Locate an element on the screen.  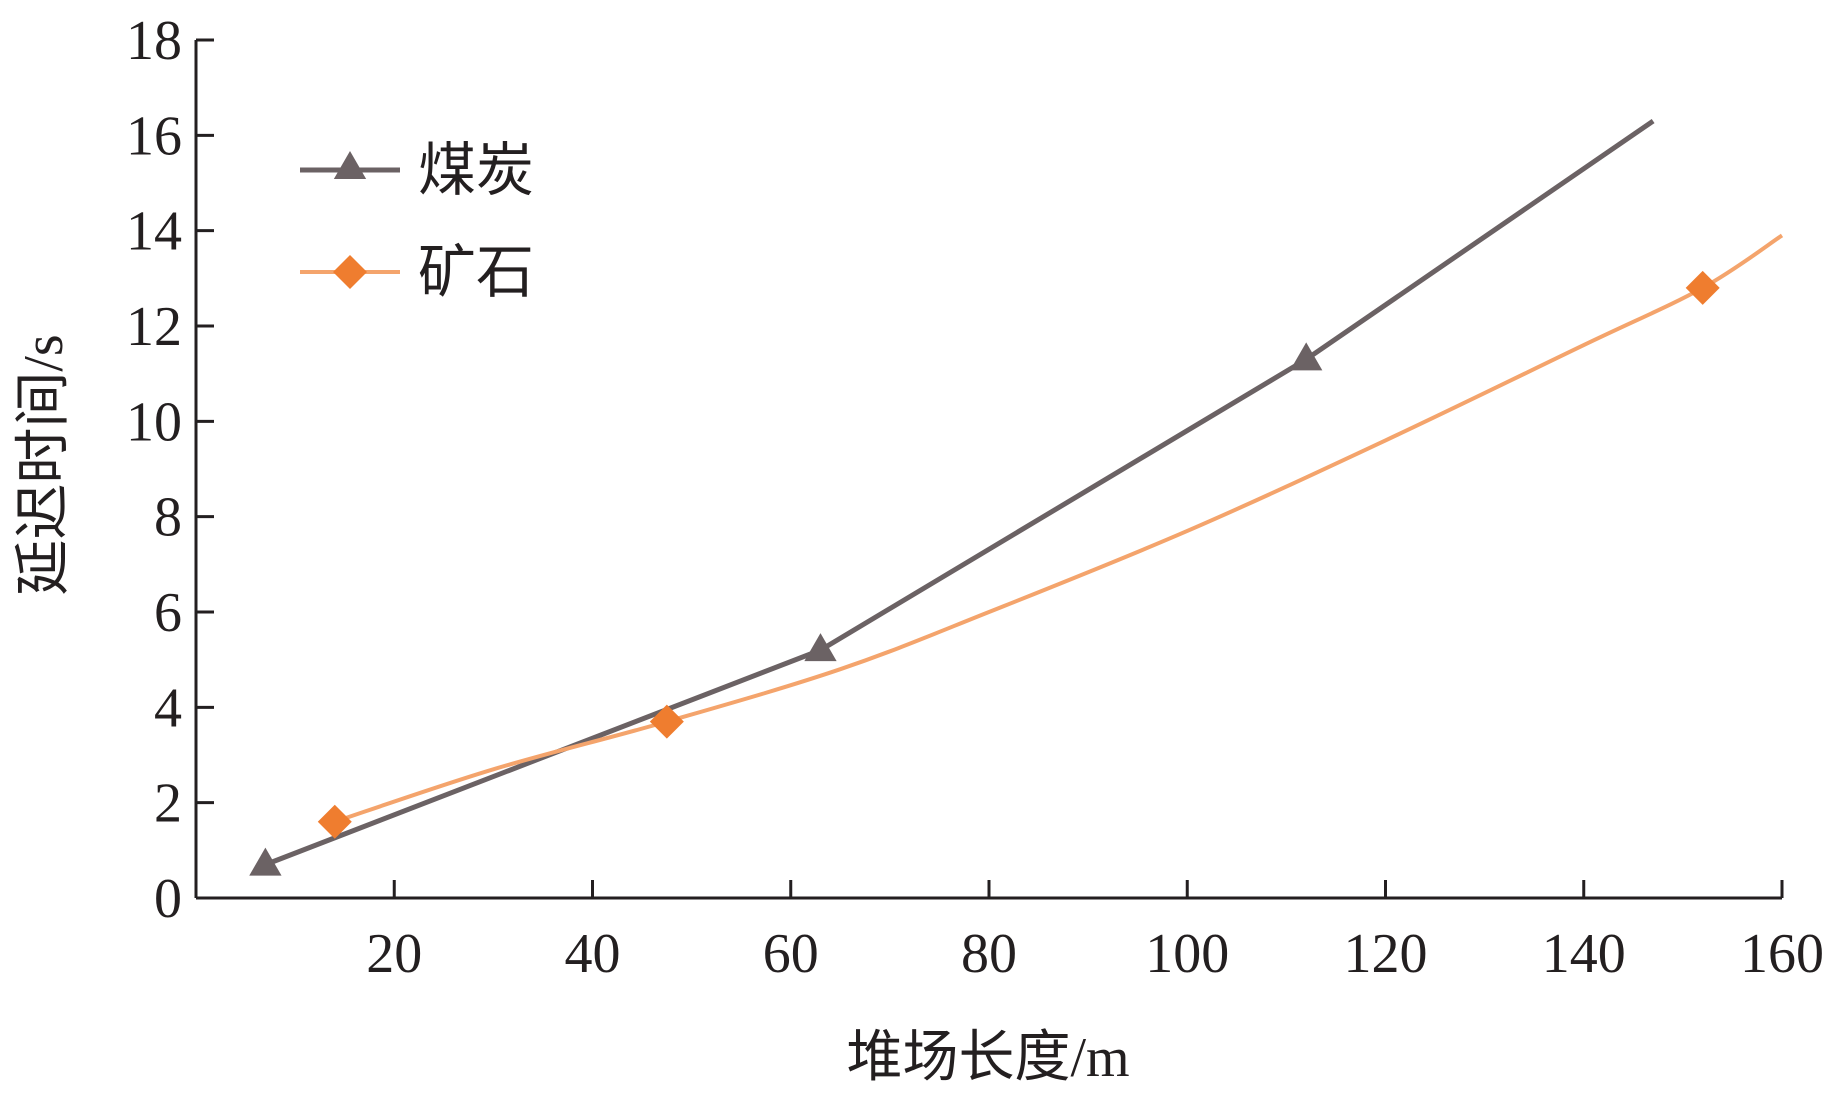
x-ticks: 20 40 60 80 100 120 140 160 is located at coordinates (1094, 932).